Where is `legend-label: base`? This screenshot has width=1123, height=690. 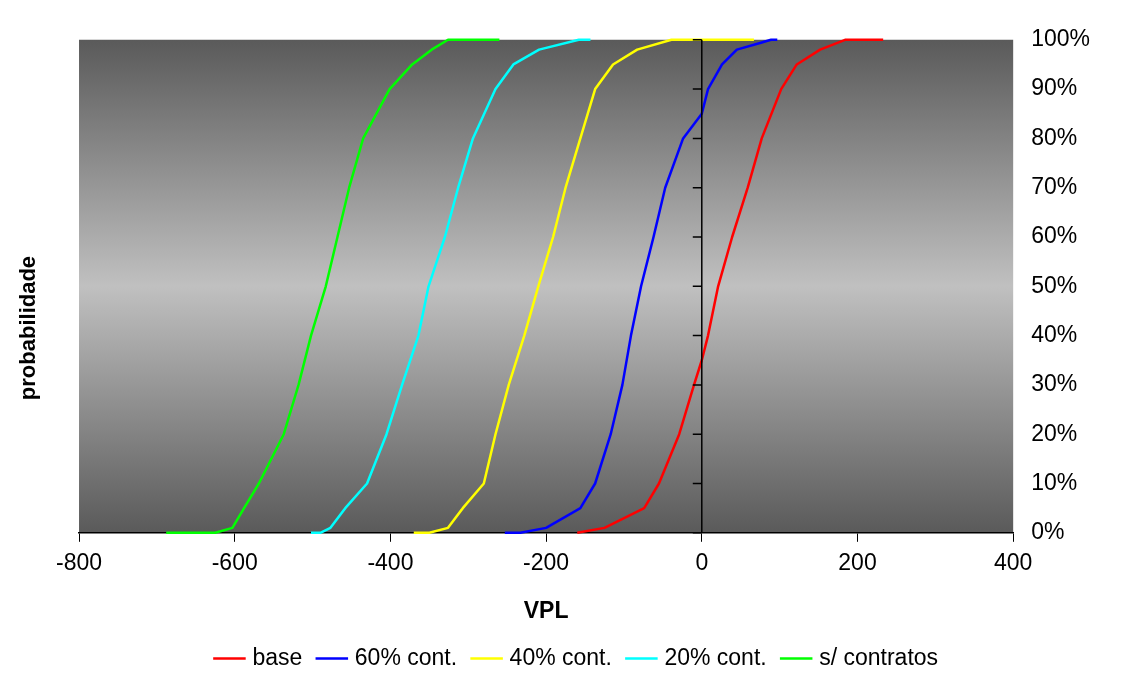
legend-label: base is located at coordinates (277, 656).